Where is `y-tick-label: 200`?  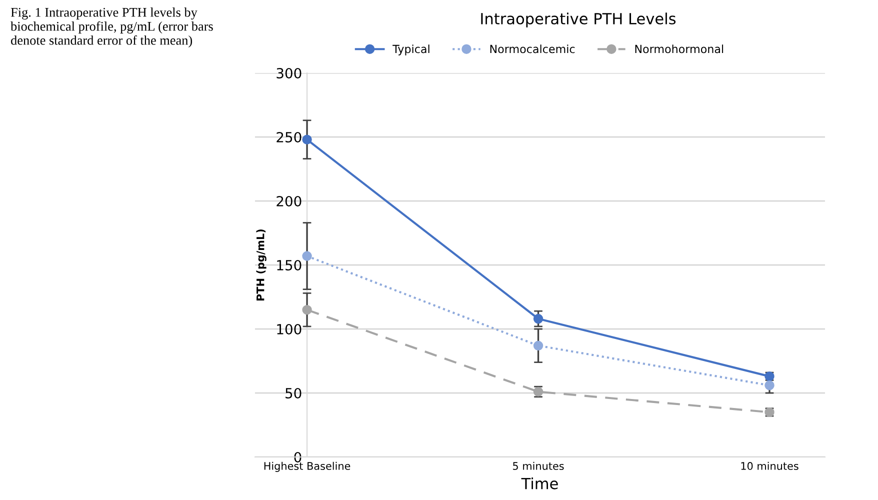 y-tick-label: 200 is located at coordinates (289, 201).